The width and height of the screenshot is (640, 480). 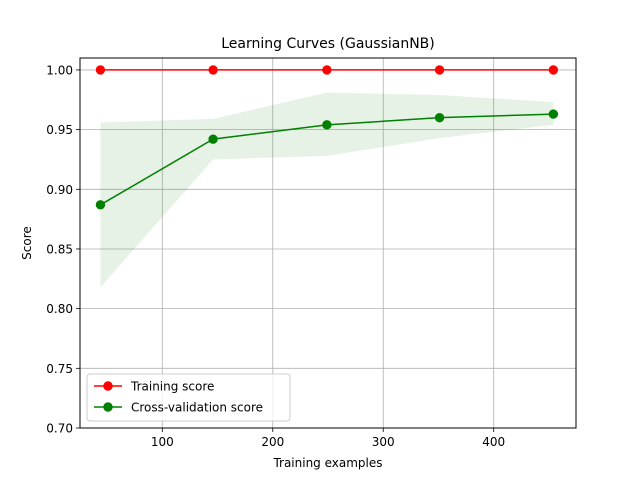 I want to click on x-tick-label-2: 300, so click(x=383, y=442).